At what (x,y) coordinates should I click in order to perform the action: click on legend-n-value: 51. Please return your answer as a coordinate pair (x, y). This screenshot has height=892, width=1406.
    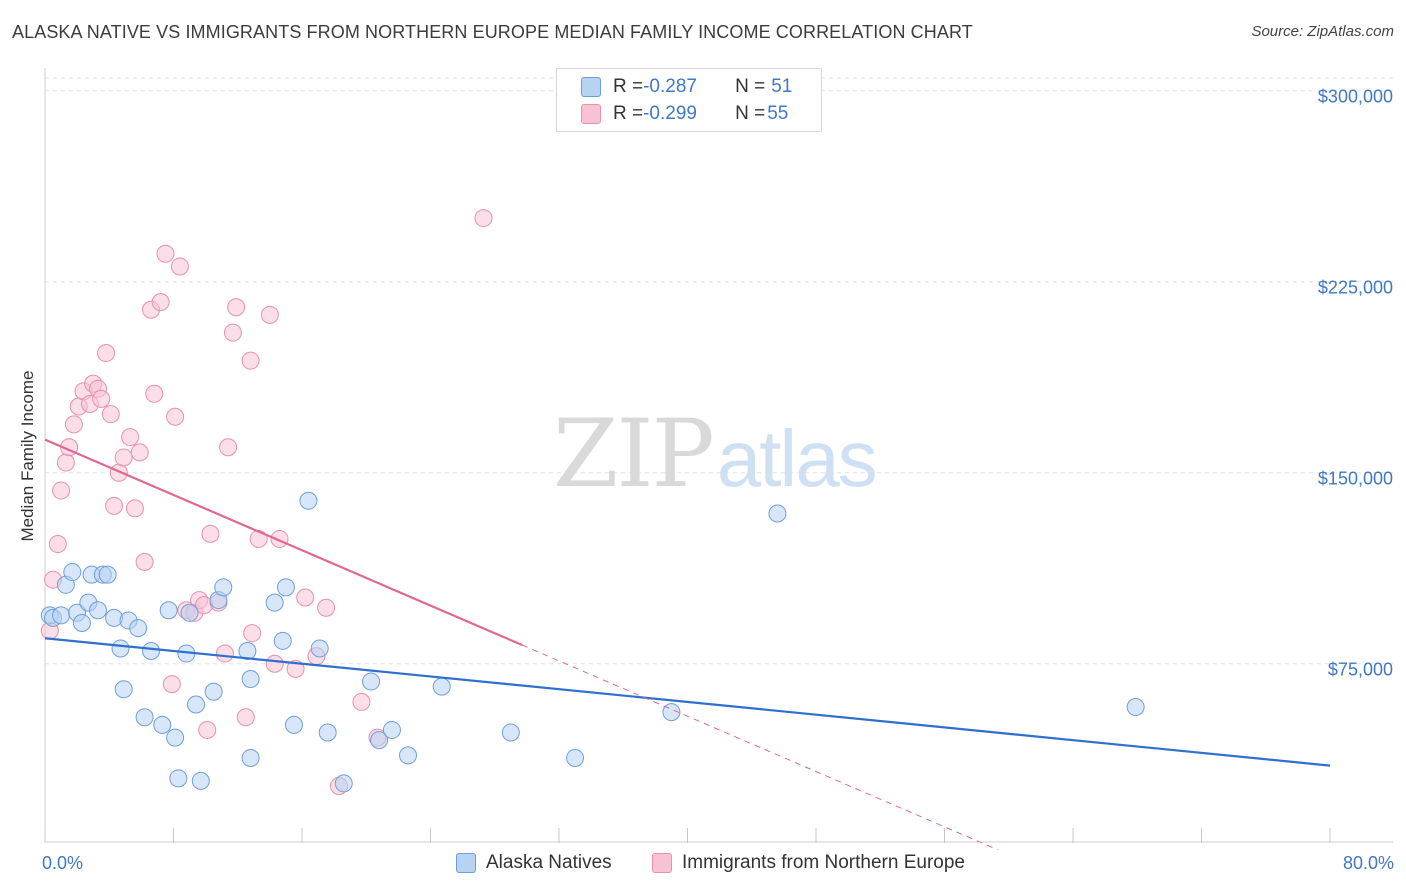
    Looking at the image, I should click on (782, 86).